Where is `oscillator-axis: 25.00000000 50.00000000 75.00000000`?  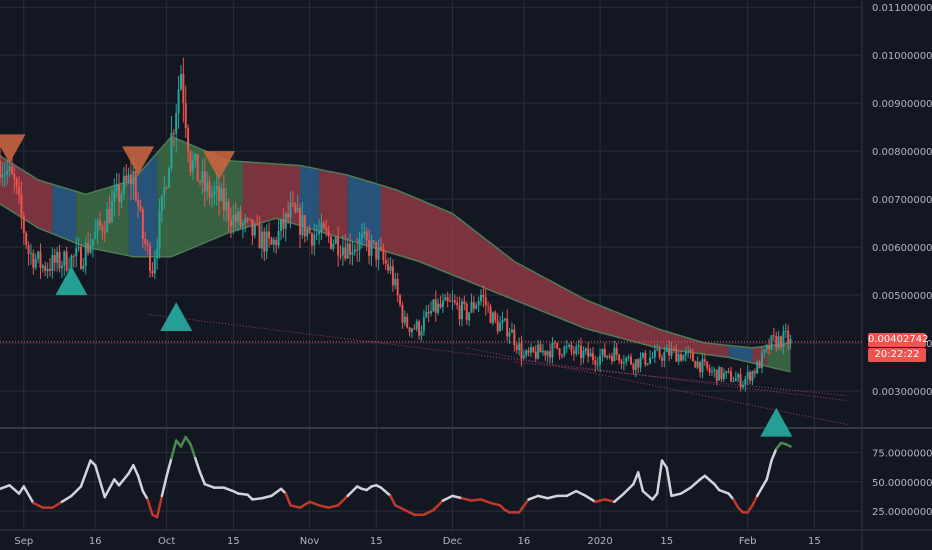
oscillator-axis: 25.00000000 50.00000000 75.00000000 is located at coordinates (902, 483).